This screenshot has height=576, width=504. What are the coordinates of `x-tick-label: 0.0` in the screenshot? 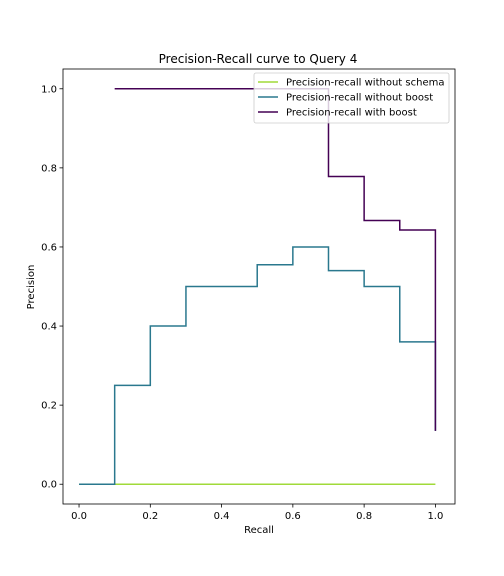 It's located at (79, 516).